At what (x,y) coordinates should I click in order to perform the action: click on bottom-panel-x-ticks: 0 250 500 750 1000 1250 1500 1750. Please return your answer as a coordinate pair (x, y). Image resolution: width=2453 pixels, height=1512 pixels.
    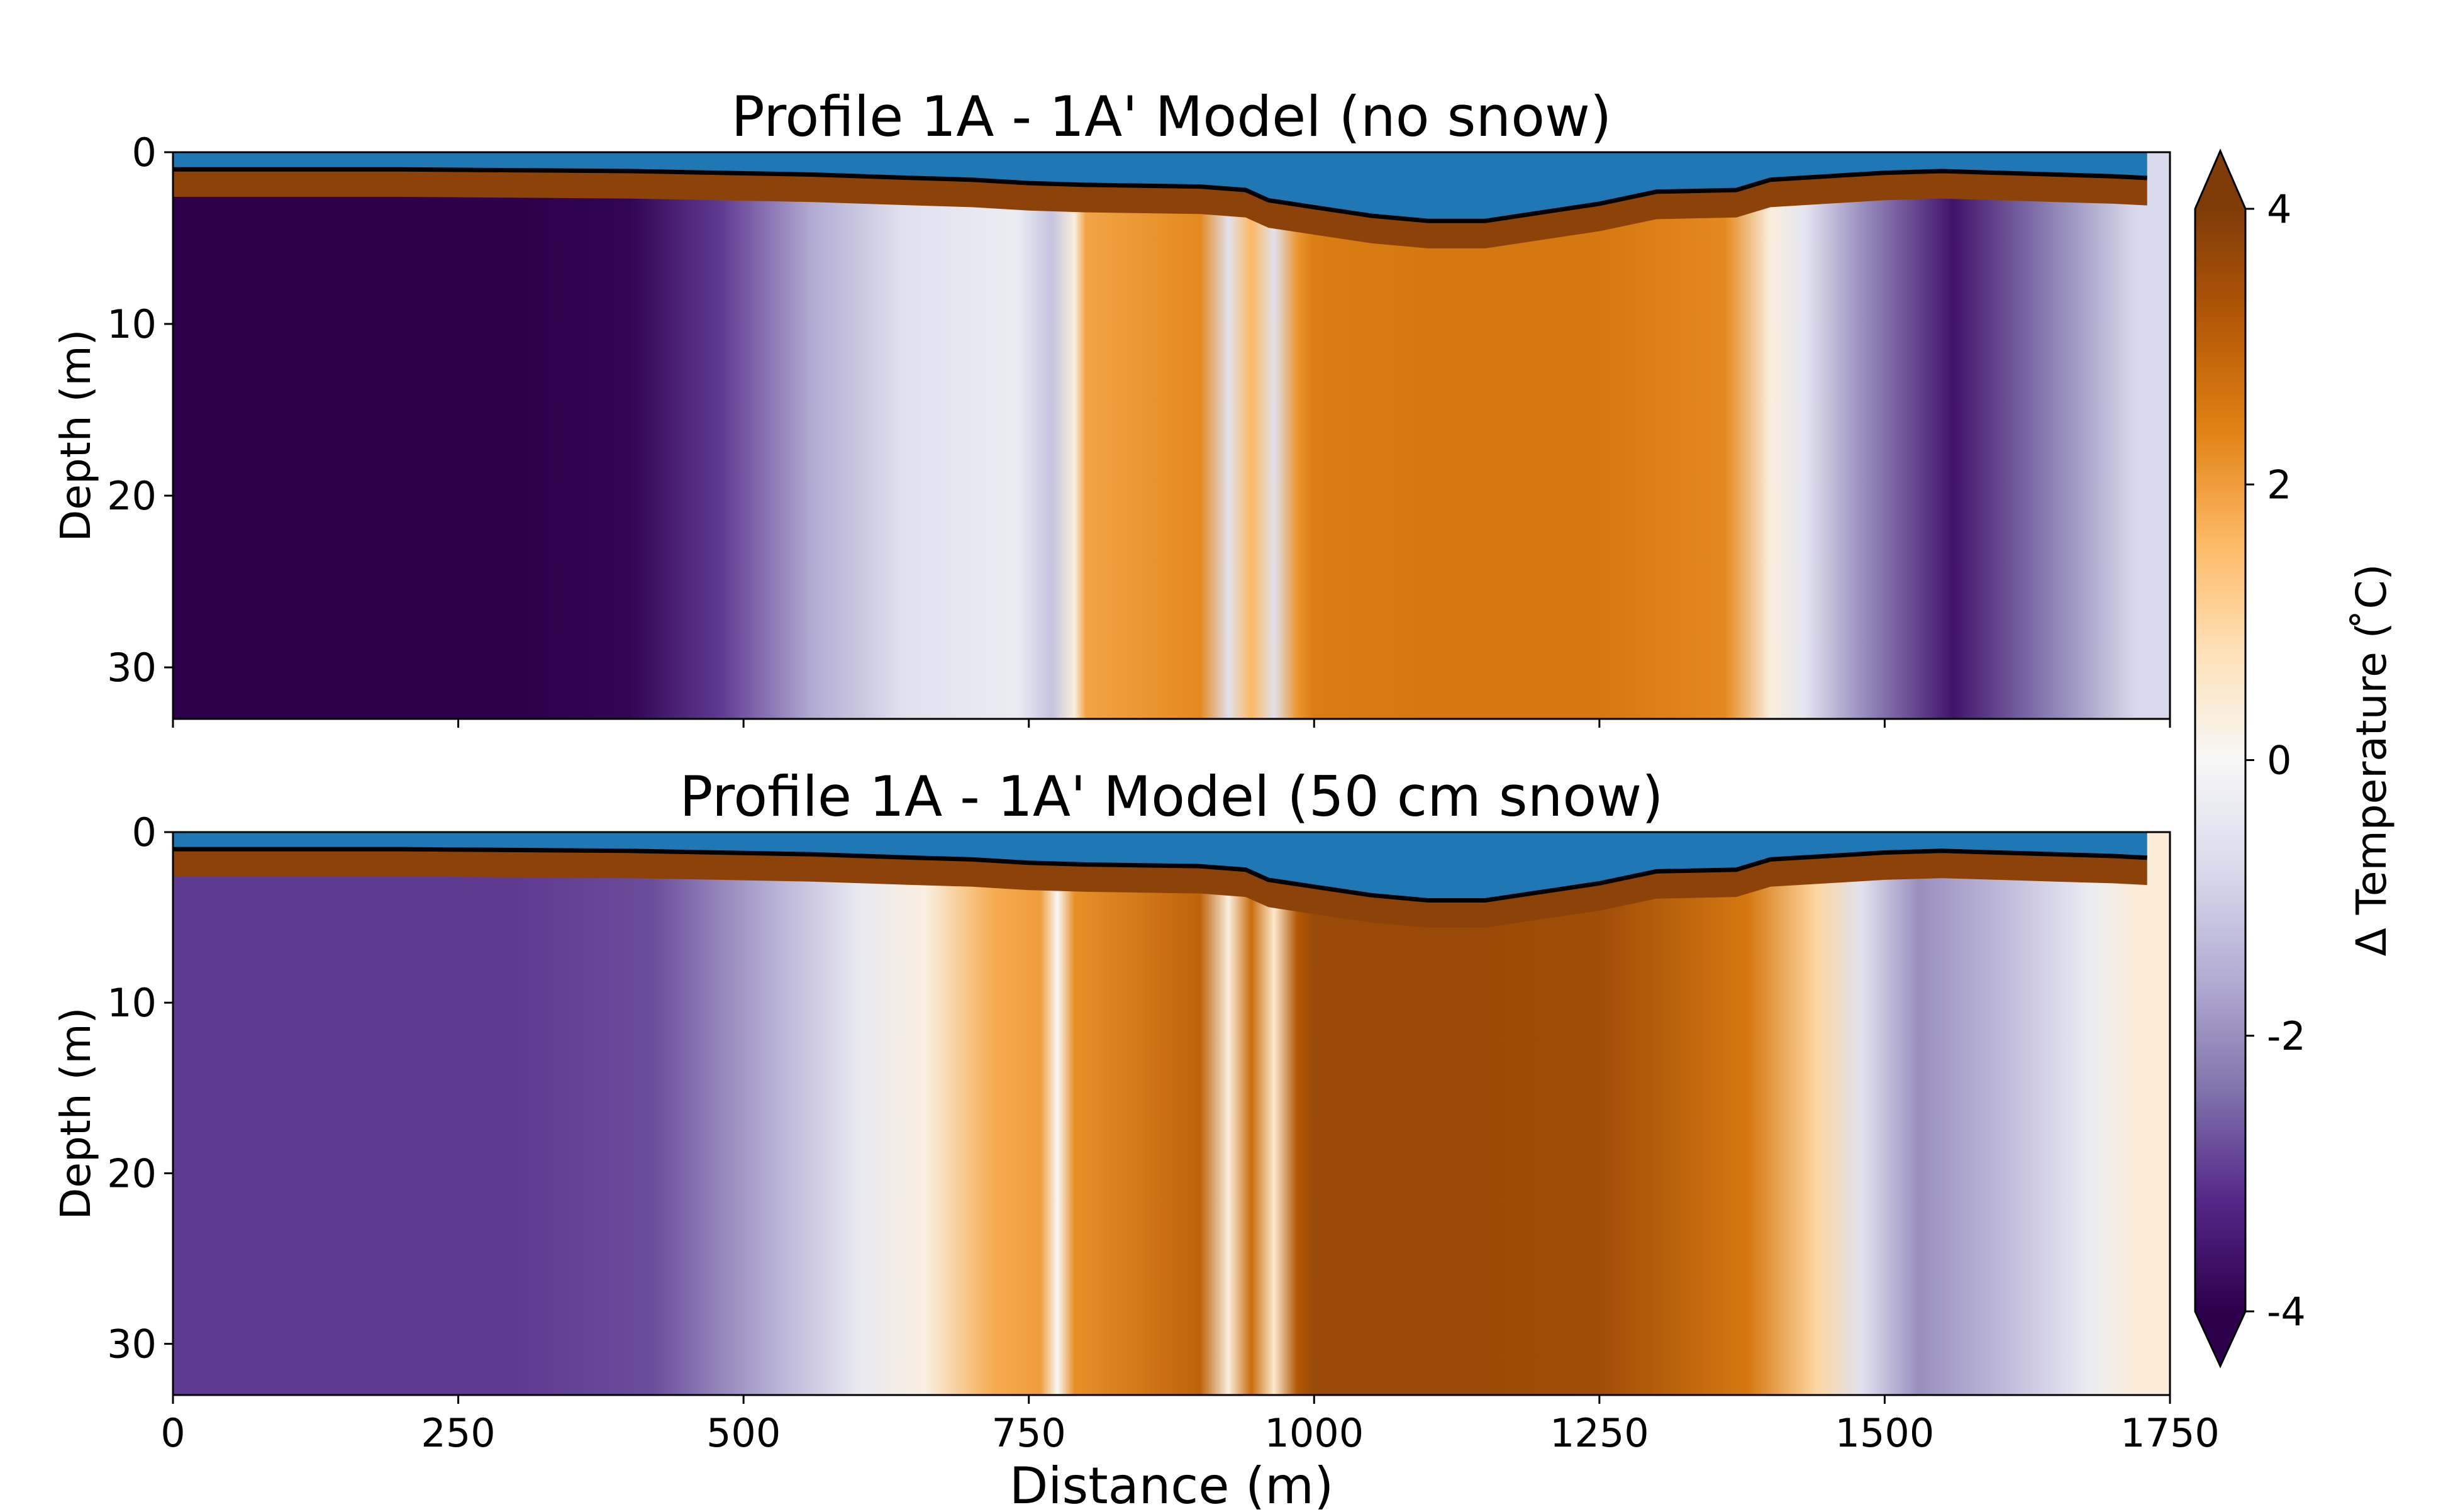
    Looking at the image, I should click on (1190, 1425).